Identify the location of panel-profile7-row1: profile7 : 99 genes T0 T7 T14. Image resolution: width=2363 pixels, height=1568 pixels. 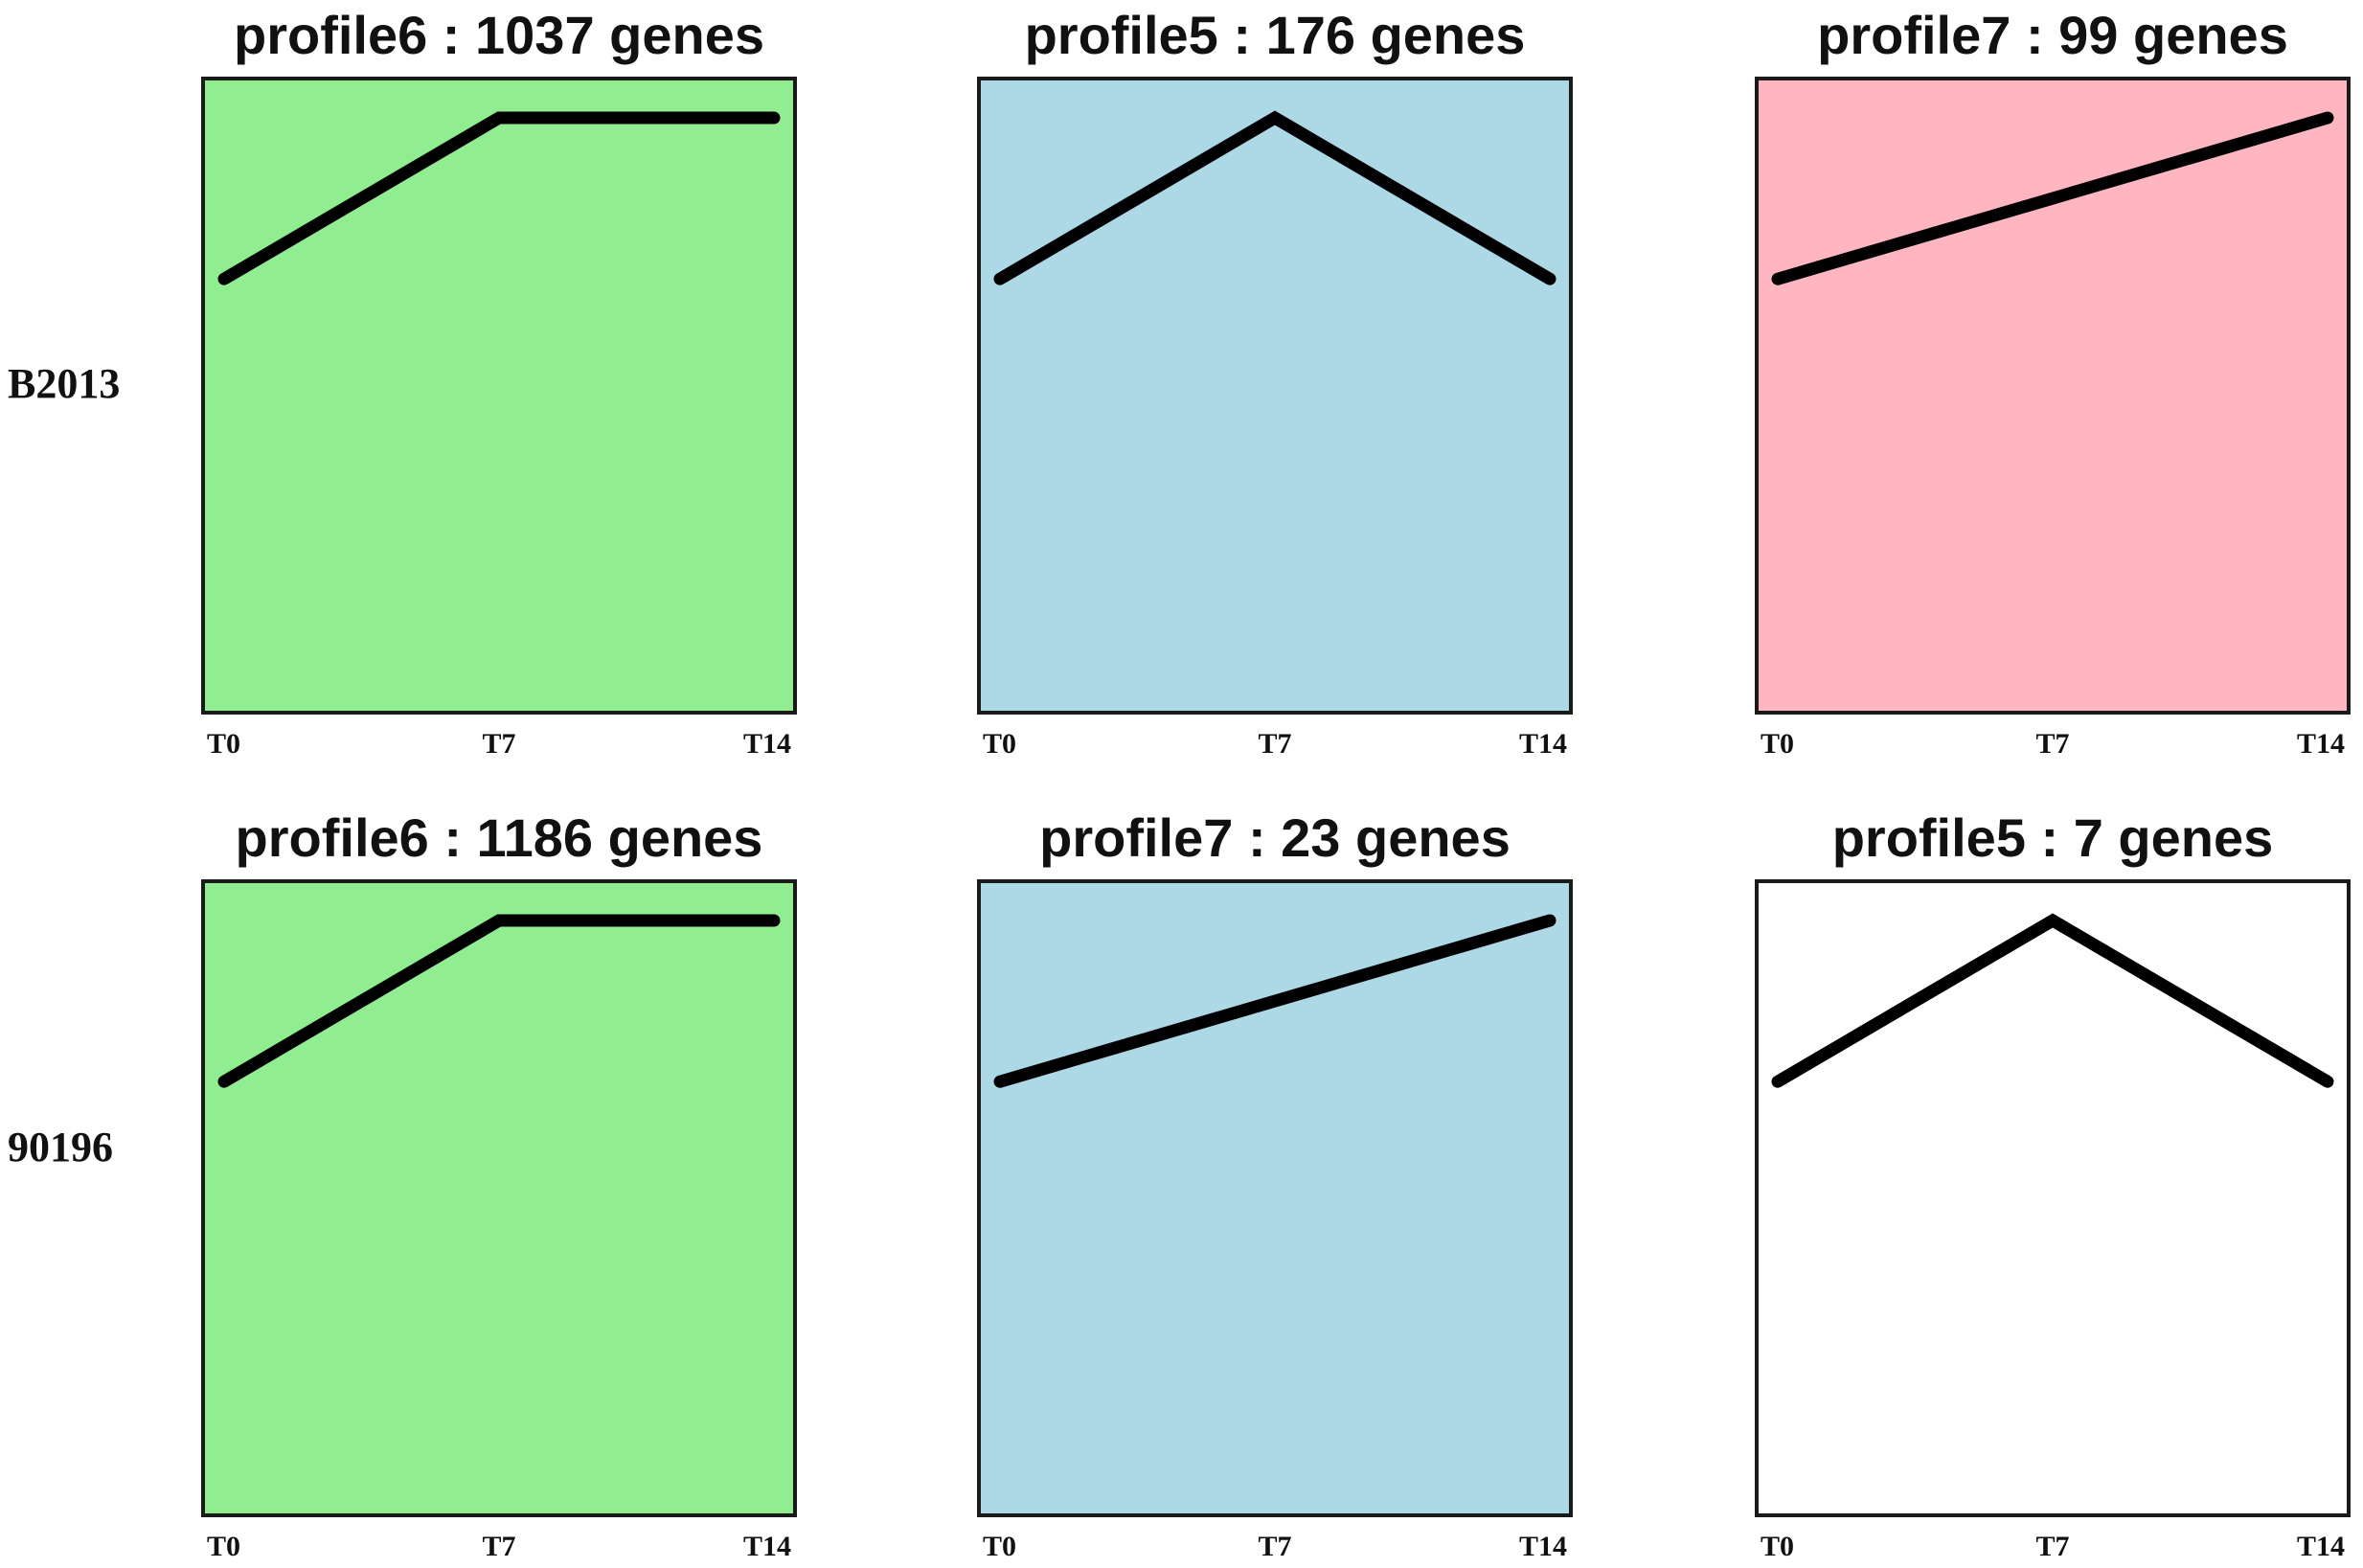
(2053, 382).